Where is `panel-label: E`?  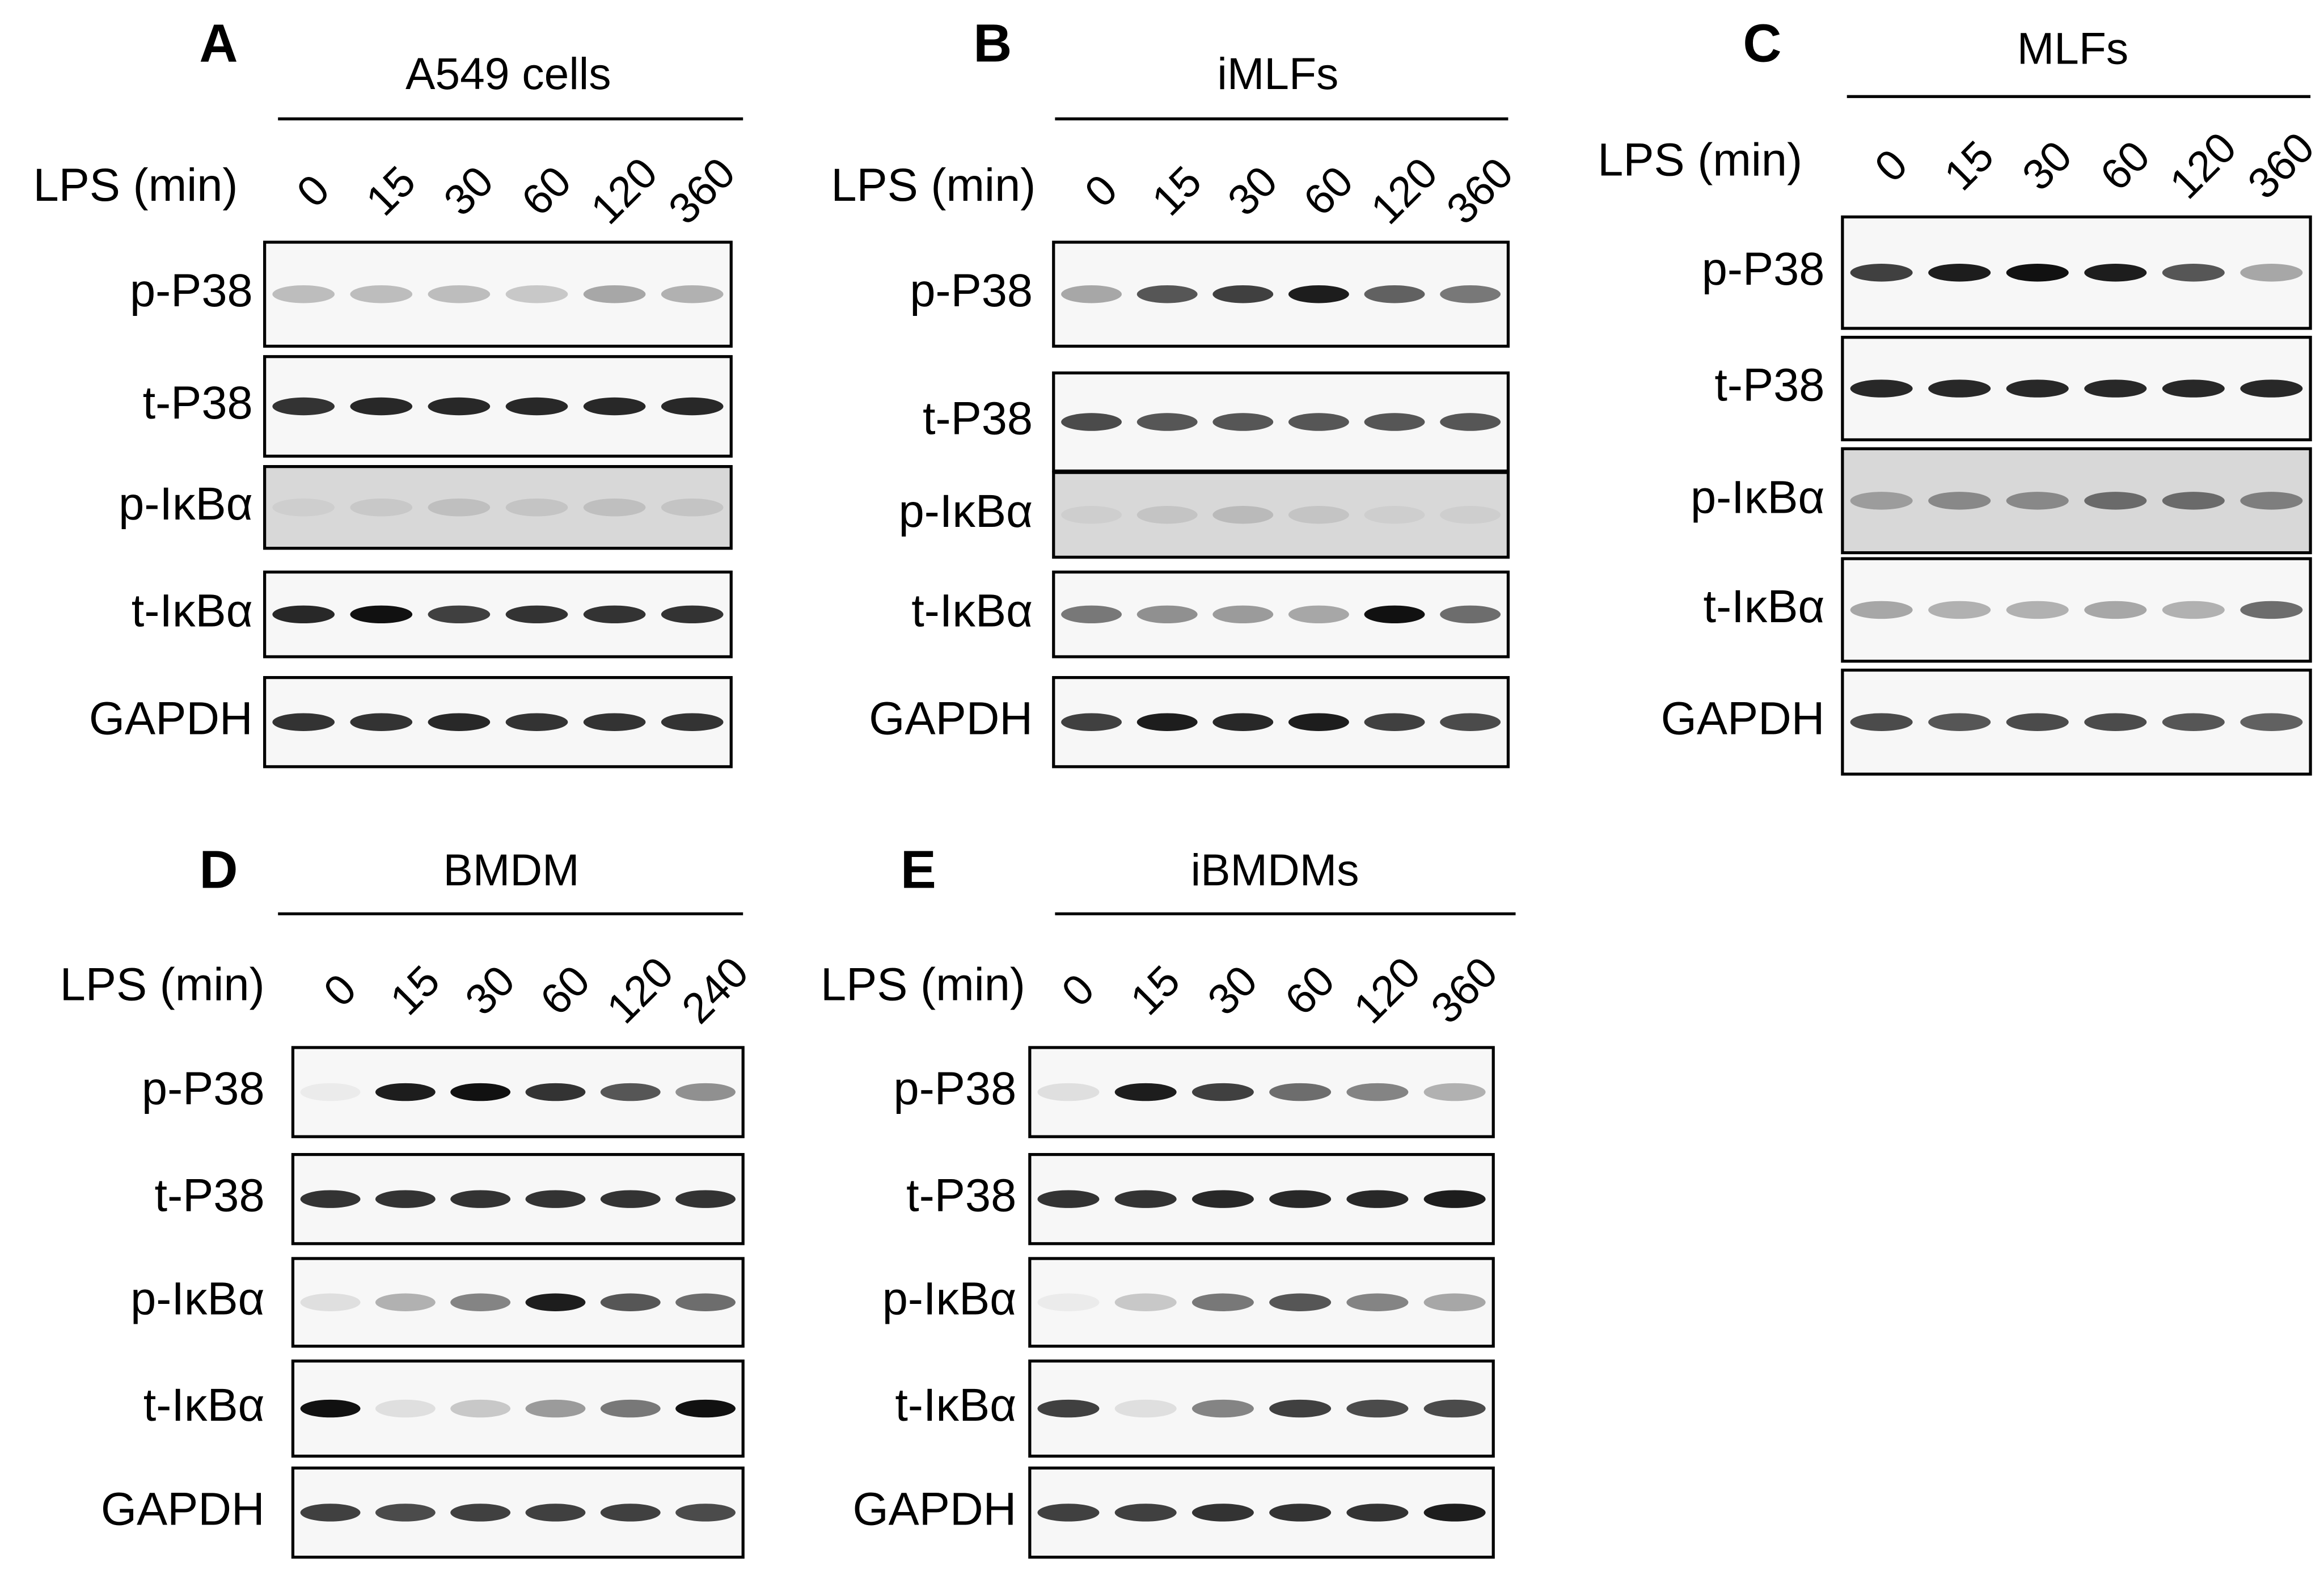 panel-label: E is located at coordinates (918, 869).